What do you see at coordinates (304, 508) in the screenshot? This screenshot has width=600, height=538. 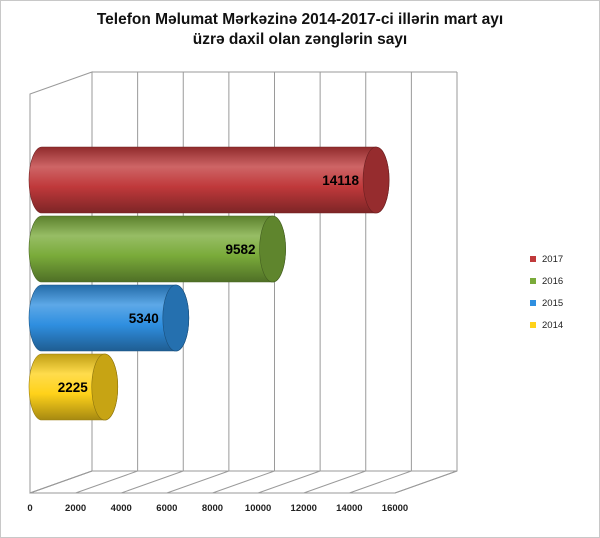 I see `x-tick-label: 12000` at bounding box center [304, 508].